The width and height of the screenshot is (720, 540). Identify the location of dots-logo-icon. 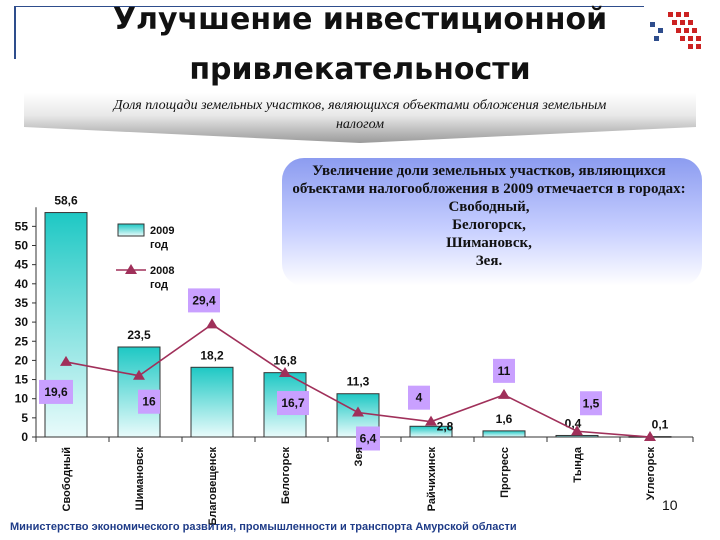
(675, 30).